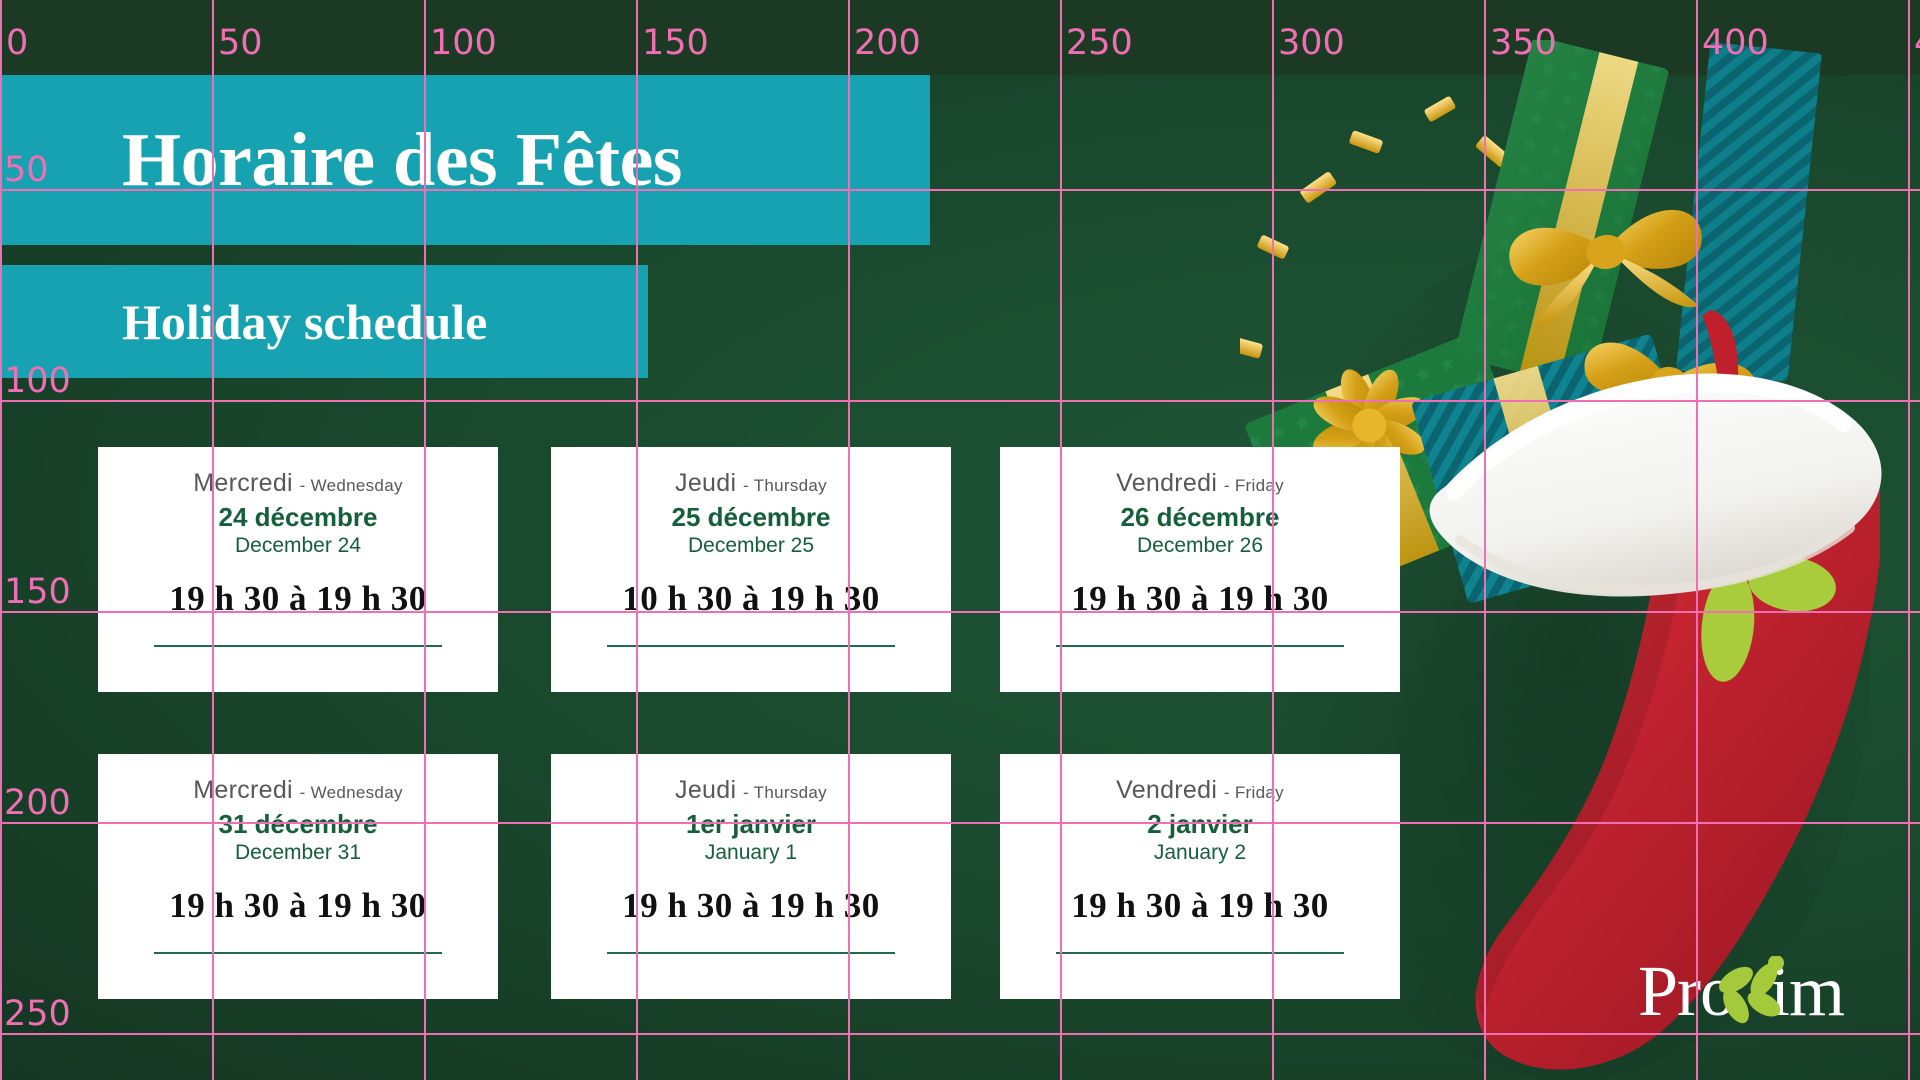  I want to click on grid-label-y: 100, so click(37, 381).